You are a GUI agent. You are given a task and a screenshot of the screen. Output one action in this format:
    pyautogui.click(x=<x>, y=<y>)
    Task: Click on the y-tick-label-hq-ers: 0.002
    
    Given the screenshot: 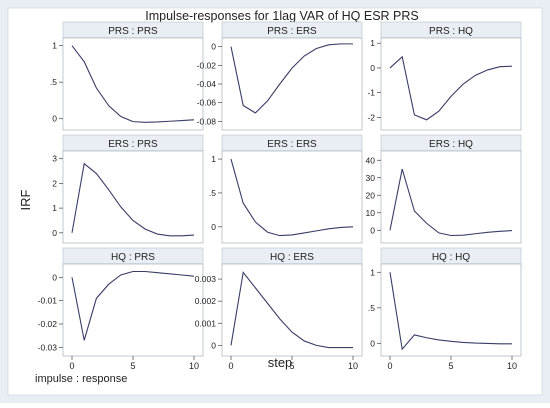 What is the action you would take?
    pyautogui.click(x=206, y=301)
    